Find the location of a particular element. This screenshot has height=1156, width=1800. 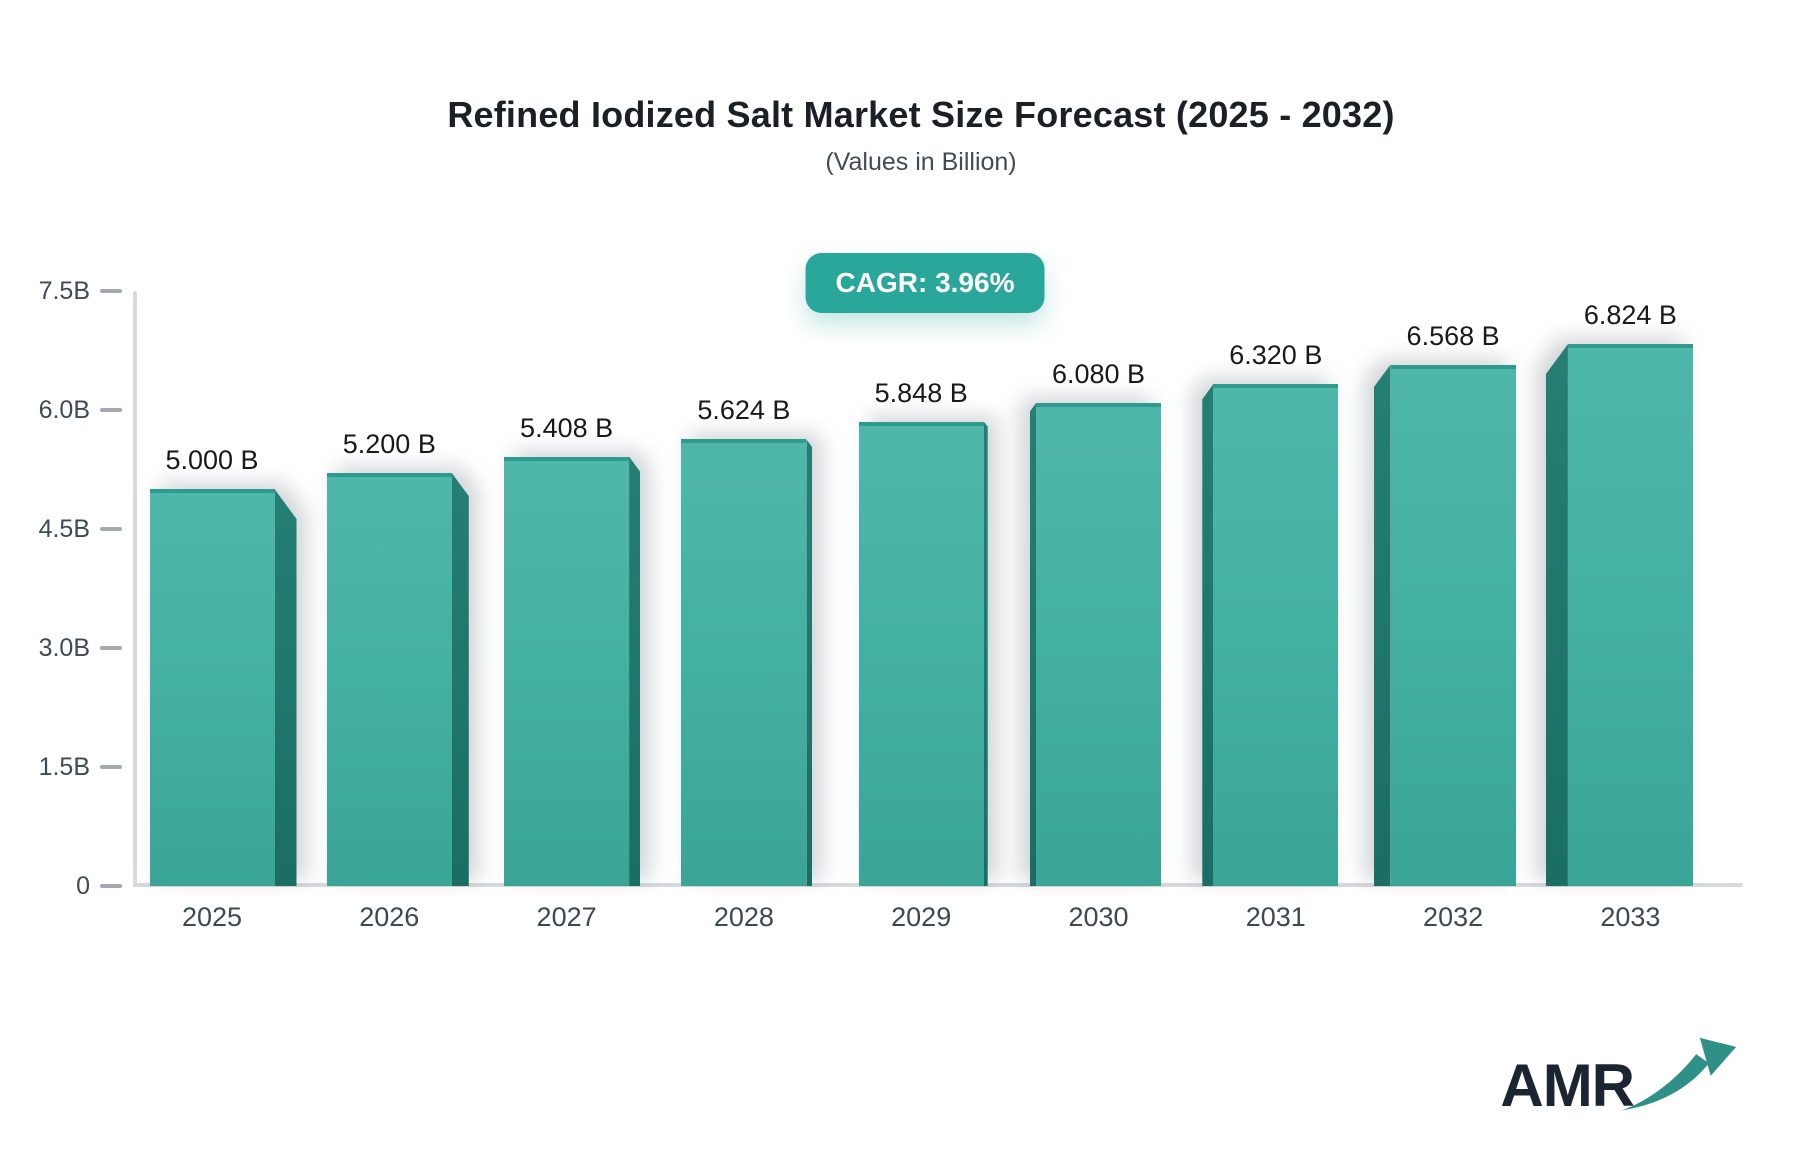

bar-value-label: 5.200 B is located at coordinates (389, 444).